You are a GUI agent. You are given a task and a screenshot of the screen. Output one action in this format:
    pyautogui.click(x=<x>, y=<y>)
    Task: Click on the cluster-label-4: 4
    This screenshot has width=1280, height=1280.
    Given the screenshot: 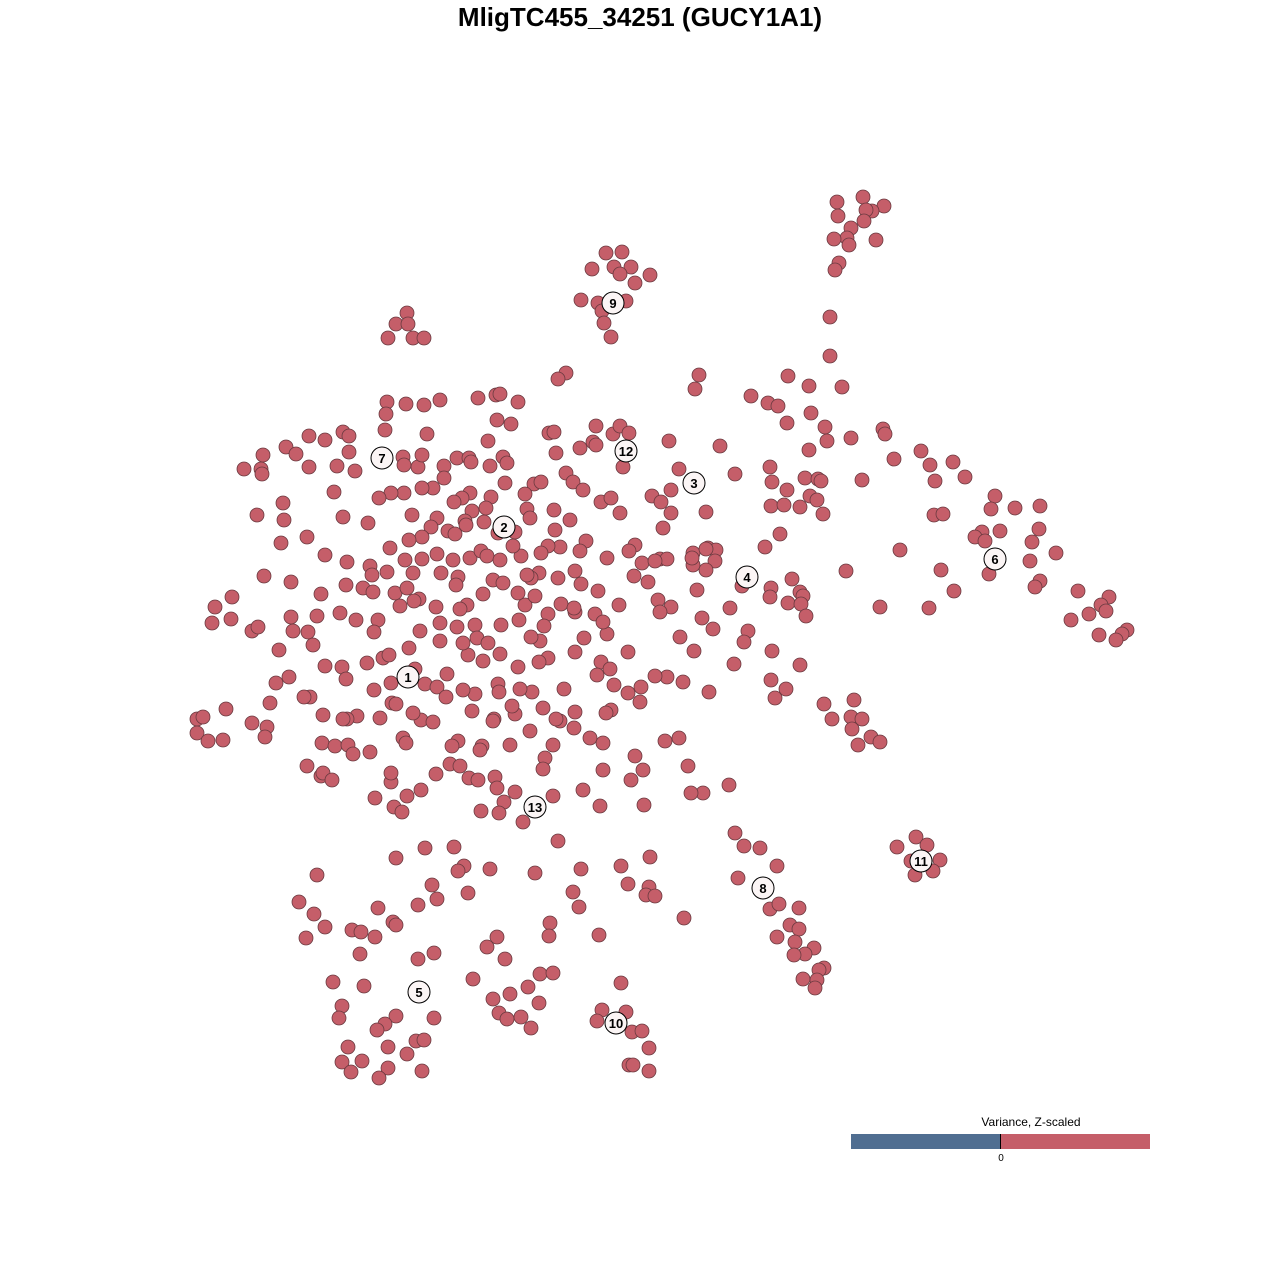 What is the action you would take?
    pyautogui.click(x=747, y=577)
    